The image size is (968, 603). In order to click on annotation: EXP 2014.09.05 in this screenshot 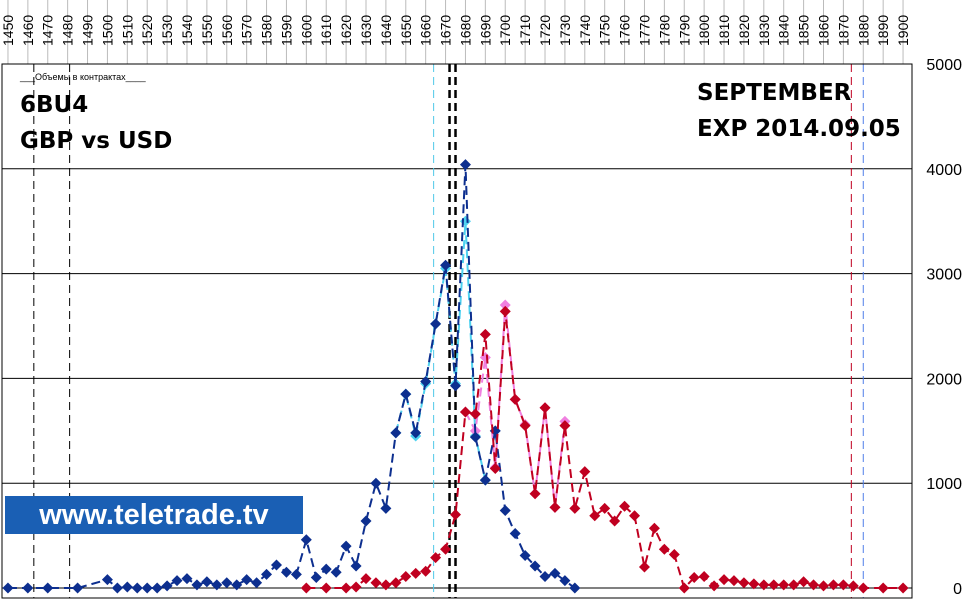, I will do `click(799, 129)`.